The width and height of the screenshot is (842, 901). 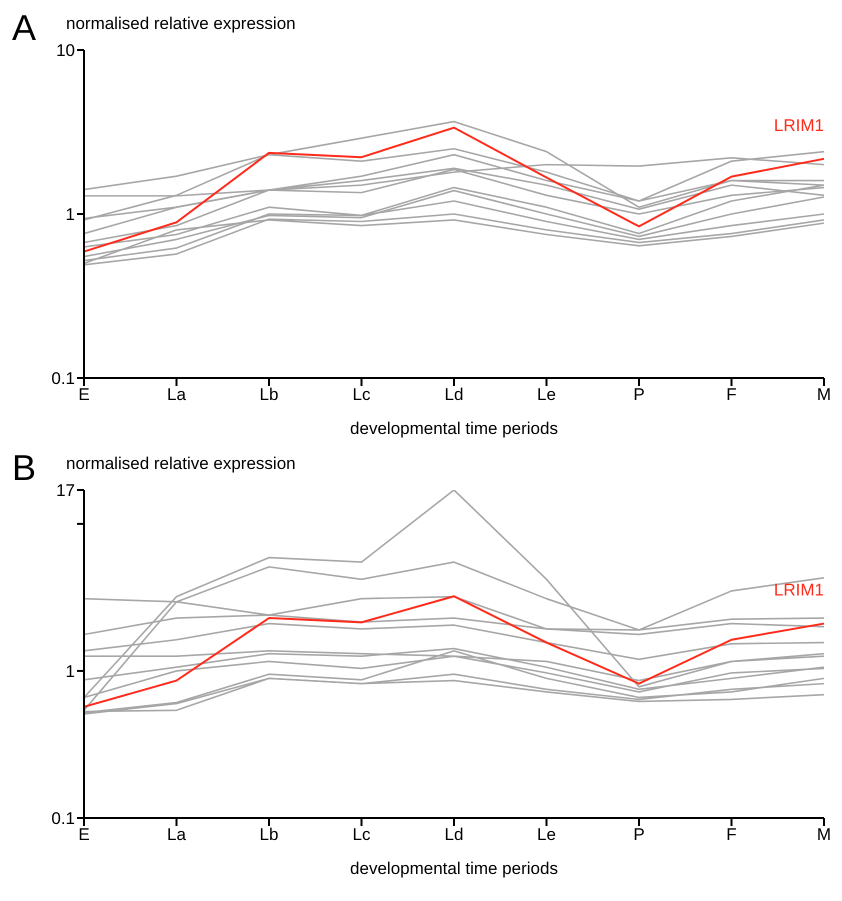 I want to click on y-tick-label: 10, so click(x=65, y=50).